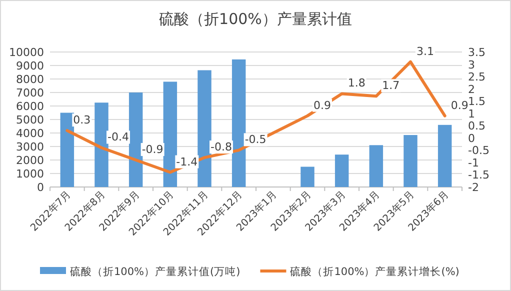 This screenshot has height=291, width=511. Describe the element at coordinates (118, 137) in the screenshot. I see `data-label: -0.4` at that location.